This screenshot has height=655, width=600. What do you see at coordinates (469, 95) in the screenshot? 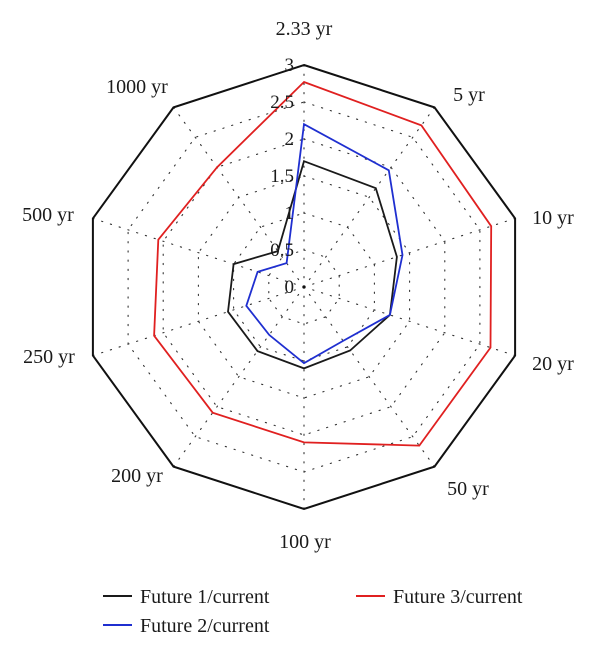
I see `category-label-1: 5 yr` at bounding box center [469, 95].